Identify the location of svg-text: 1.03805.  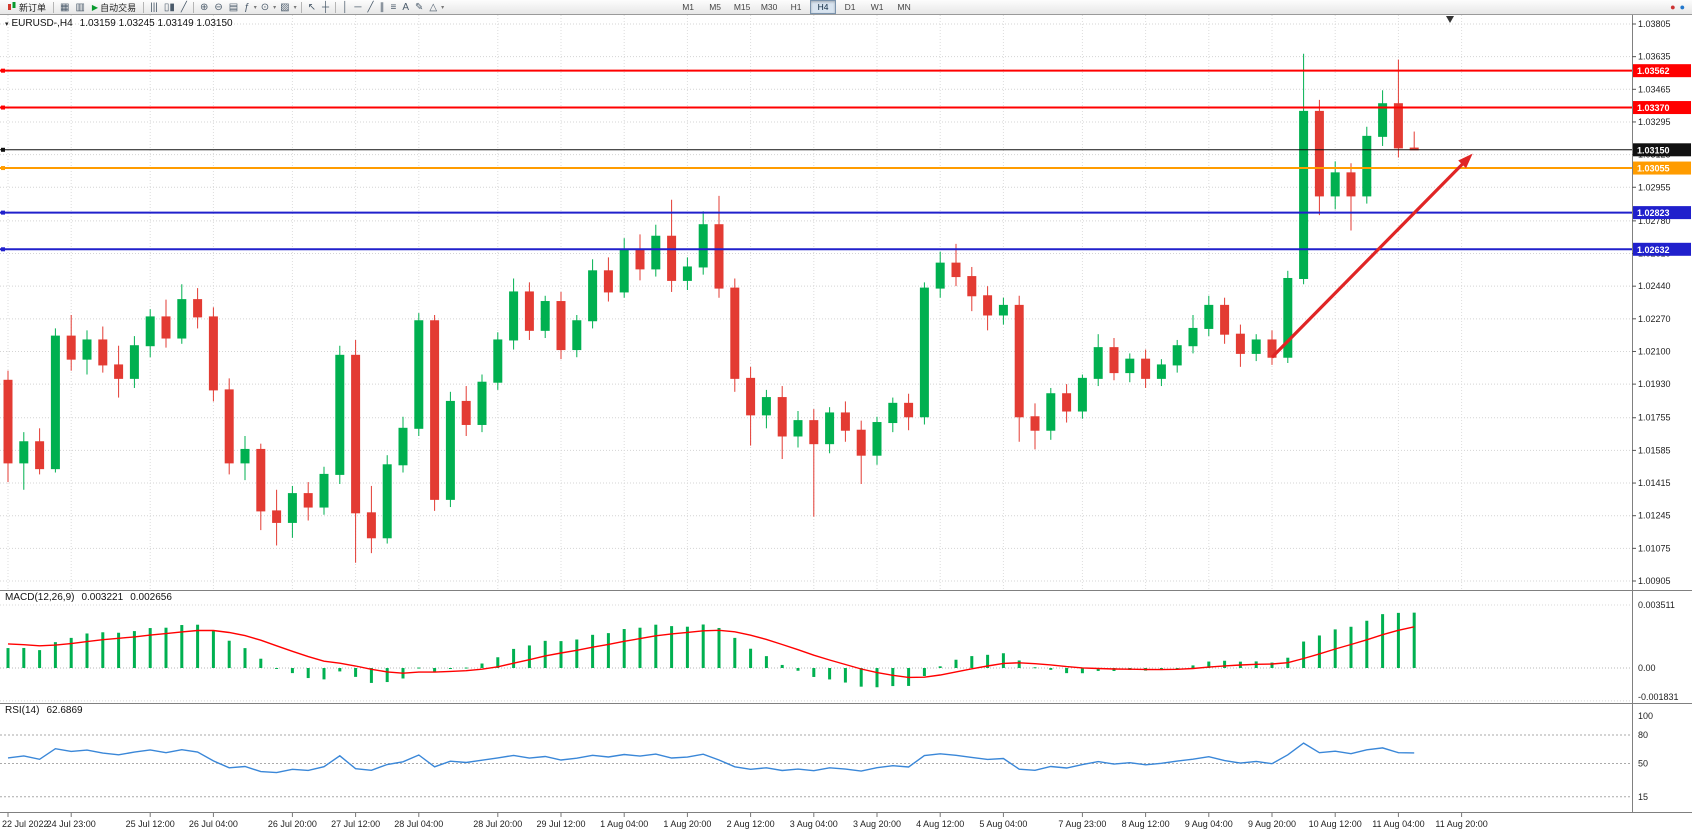
(1654, 24).